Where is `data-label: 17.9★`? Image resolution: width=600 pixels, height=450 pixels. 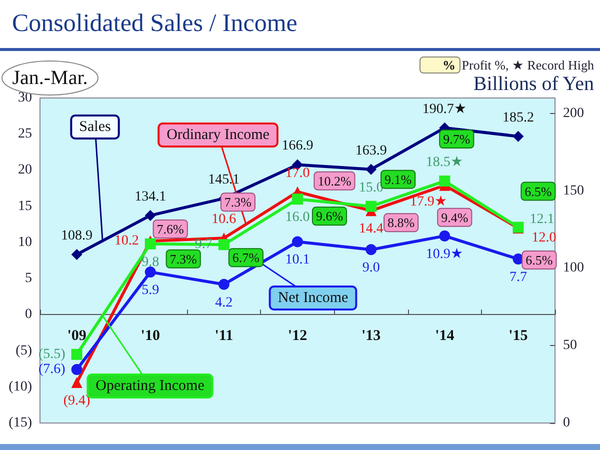
data-label: 17.9★ is located at coordinates (429, 202).